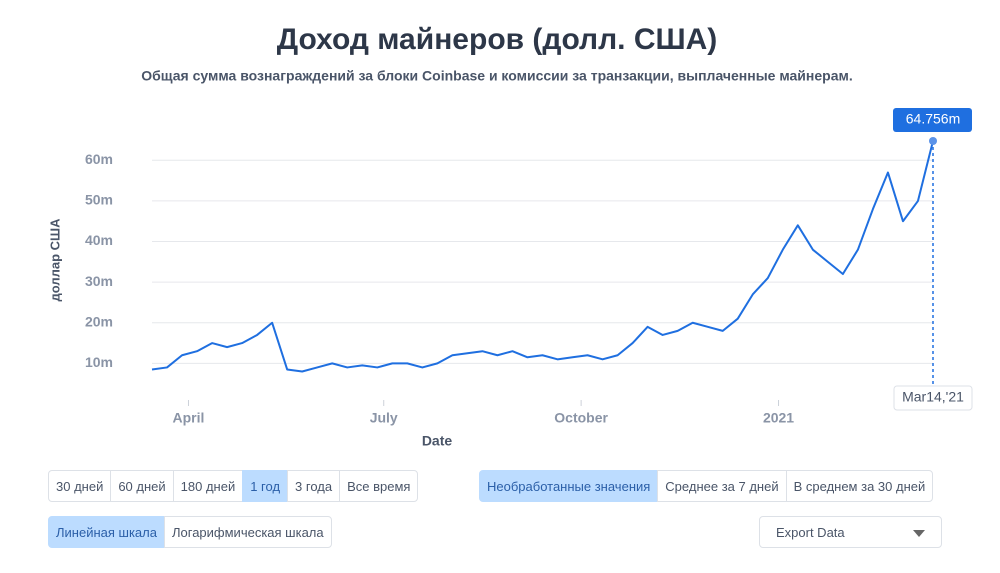  Describe the element at coordinates (106, 532) in the screenshot. I see `scale-button: Линейная шкала` at that location.